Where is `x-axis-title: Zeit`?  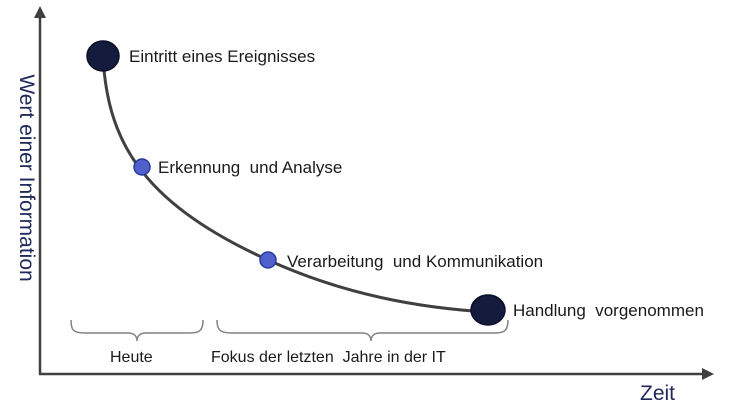 x-axis-title: Zeit is located at coordinates (657, 393).